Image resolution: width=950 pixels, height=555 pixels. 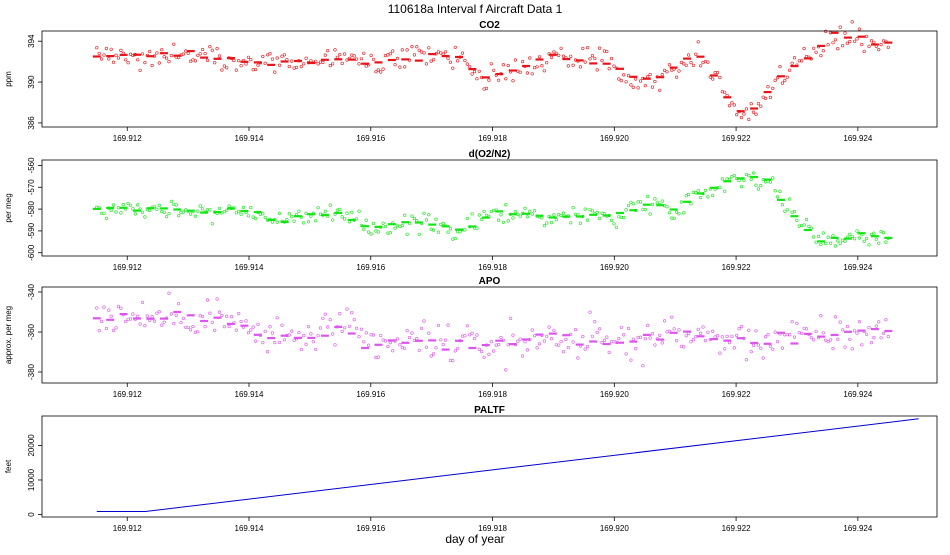 I want to click on x-tick-label: 169.912, so click(x=127, y=394).